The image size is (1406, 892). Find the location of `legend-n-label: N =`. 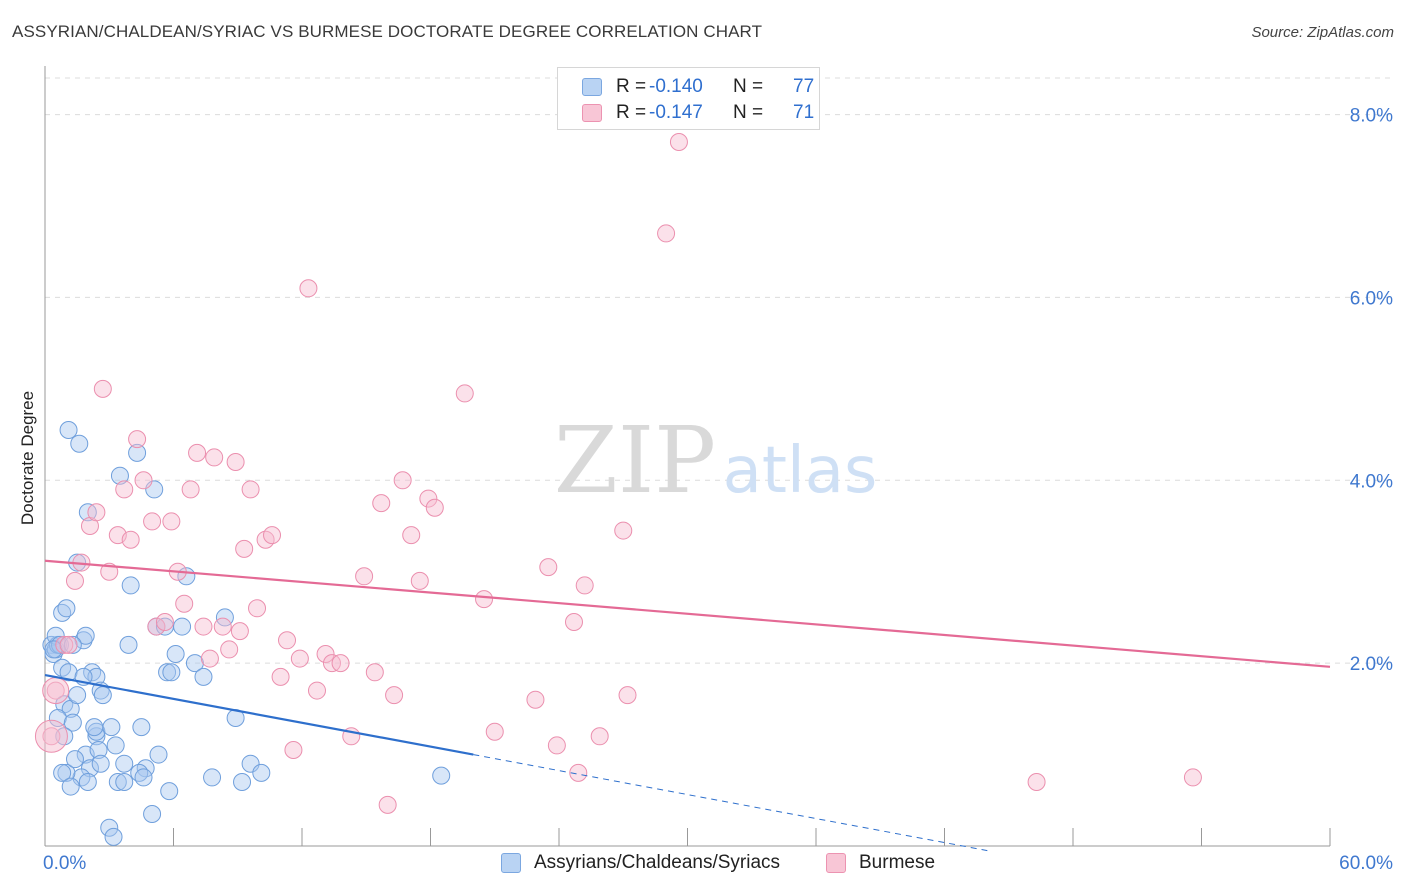

legend-n-label: N = is located at coordinates (748, 86).